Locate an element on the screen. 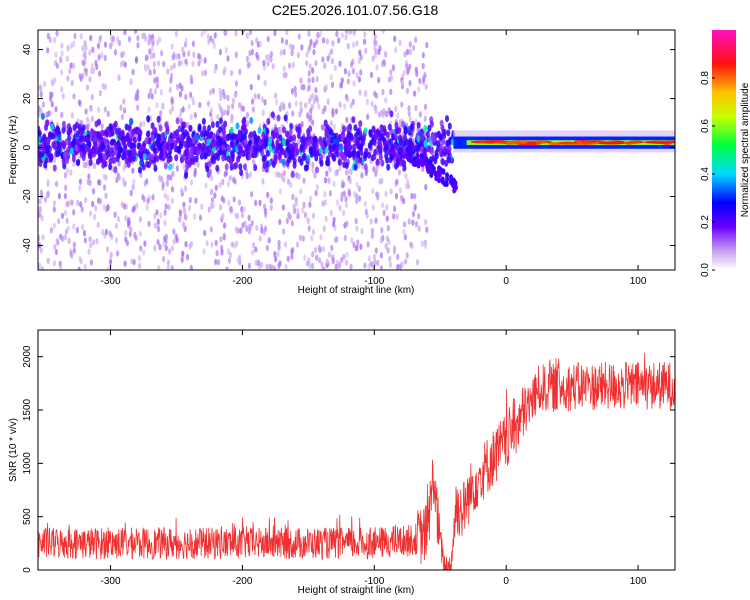  snr-xtick-label: 0 is located at coordinates (506, 581).